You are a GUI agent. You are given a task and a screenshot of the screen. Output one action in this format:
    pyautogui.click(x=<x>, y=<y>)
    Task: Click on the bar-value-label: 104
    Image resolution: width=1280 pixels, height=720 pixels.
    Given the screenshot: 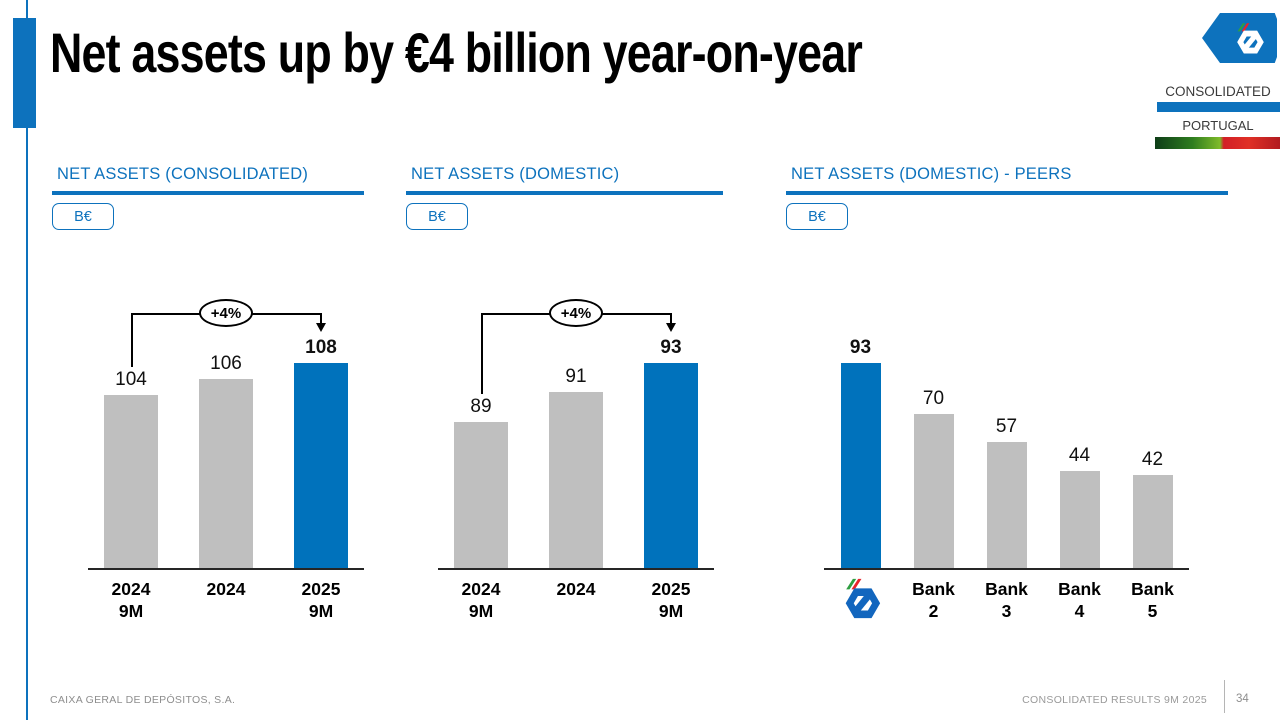 What is the action you would take?
    pyautogui.click(x=131, y=379)
    